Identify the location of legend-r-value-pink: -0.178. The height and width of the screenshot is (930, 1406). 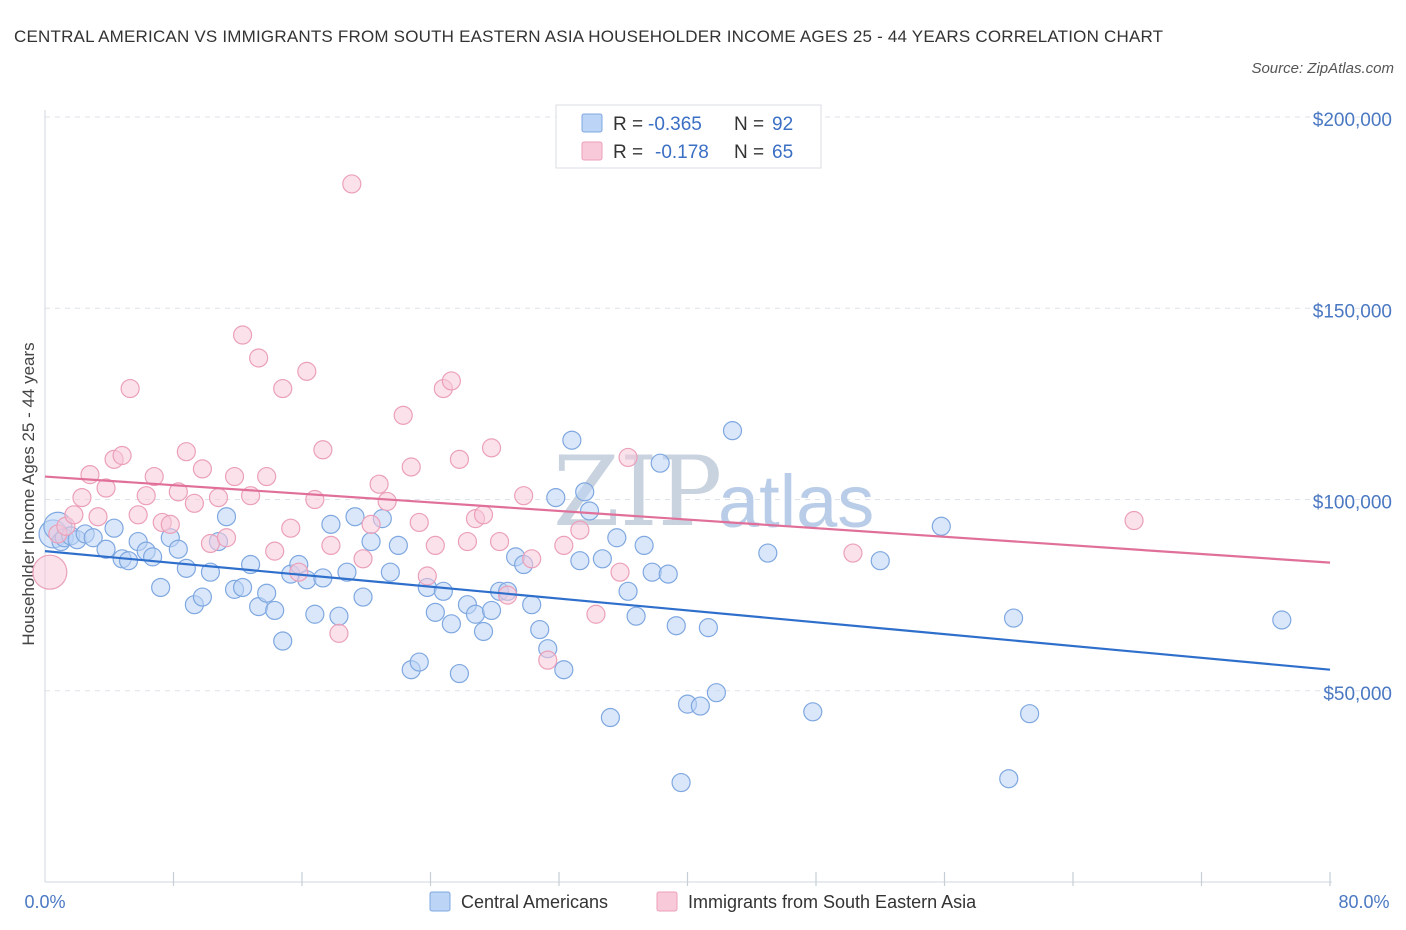
(682, 152).